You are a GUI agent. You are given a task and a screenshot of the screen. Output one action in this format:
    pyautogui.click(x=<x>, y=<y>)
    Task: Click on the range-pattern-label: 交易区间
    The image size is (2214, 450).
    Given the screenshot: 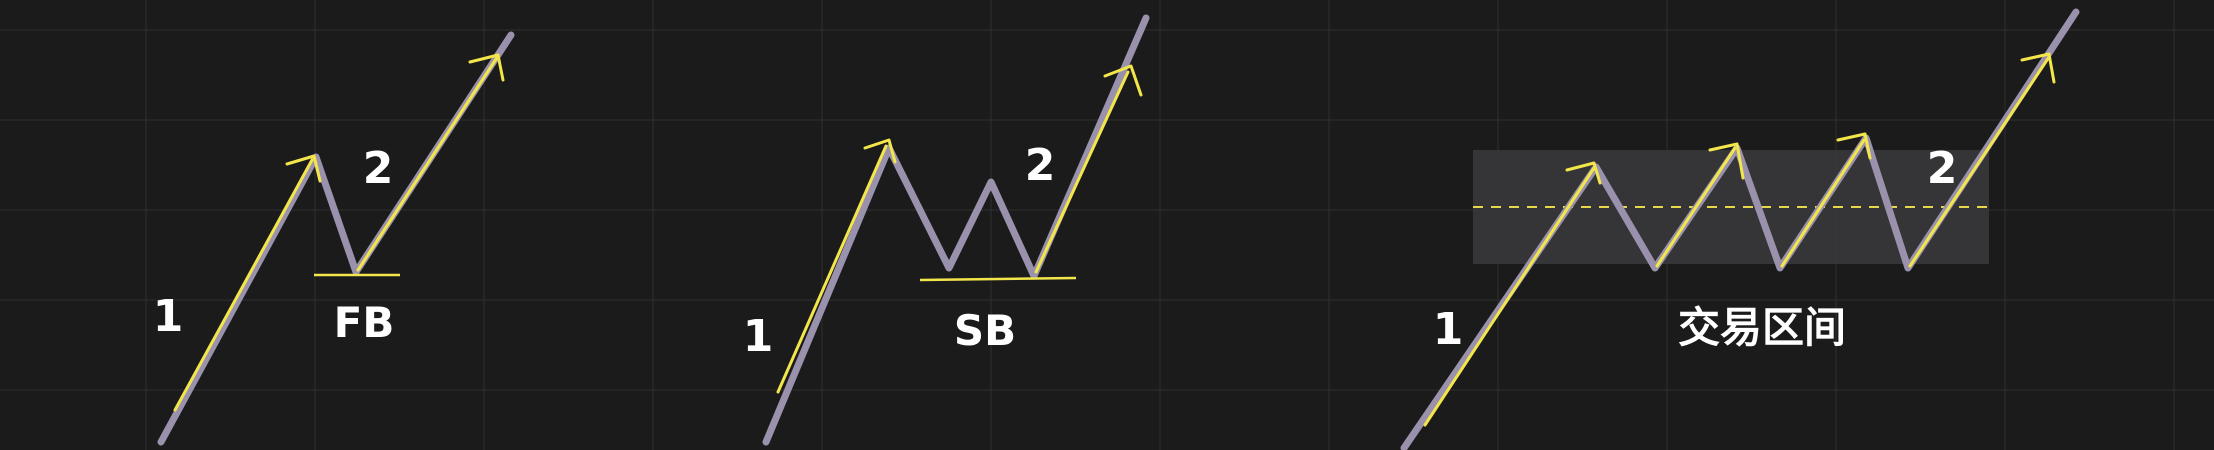 What is the action you would take?
    pyautogui.click(x=1762, y=327)
    